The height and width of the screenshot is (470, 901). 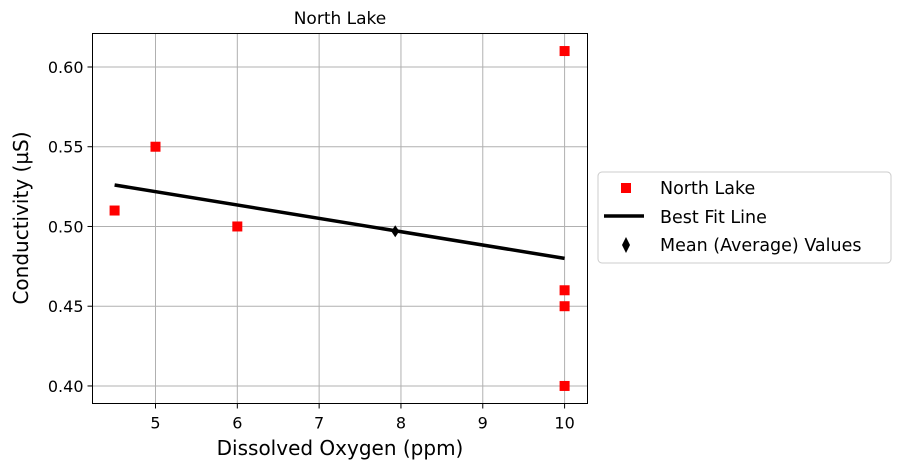 What do you see at coordinates (395, 231) in the screenshot?
I see `mean-point` at bounding box center [395, 231].